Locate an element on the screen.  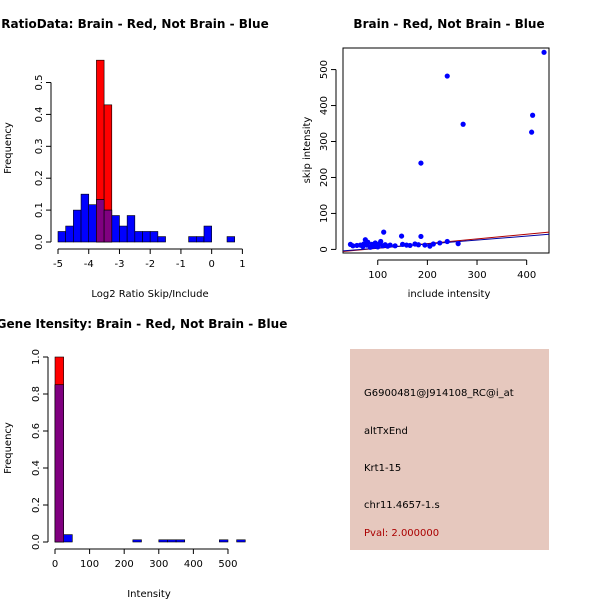
scatter-plot-box is located at coordinates (446, 150).